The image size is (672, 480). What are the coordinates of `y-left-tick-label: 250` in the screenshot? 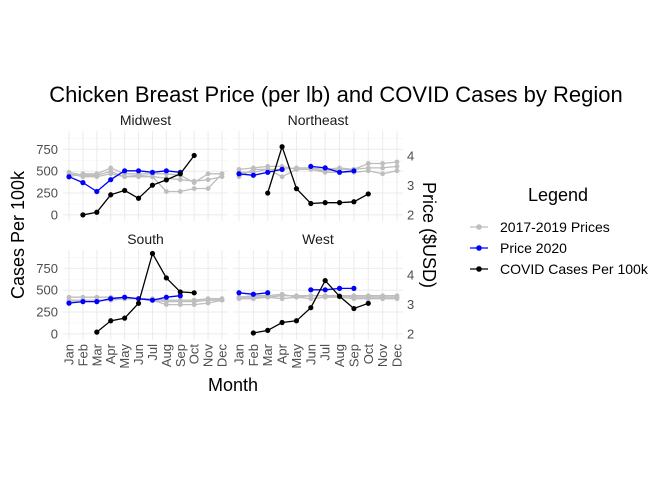 It's located at (47, 193).